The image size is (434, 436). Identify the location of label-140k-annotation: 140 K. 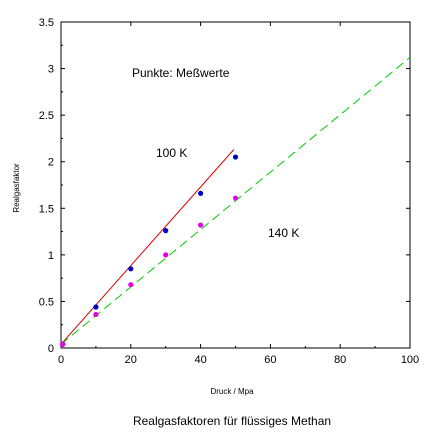
(283, 233).